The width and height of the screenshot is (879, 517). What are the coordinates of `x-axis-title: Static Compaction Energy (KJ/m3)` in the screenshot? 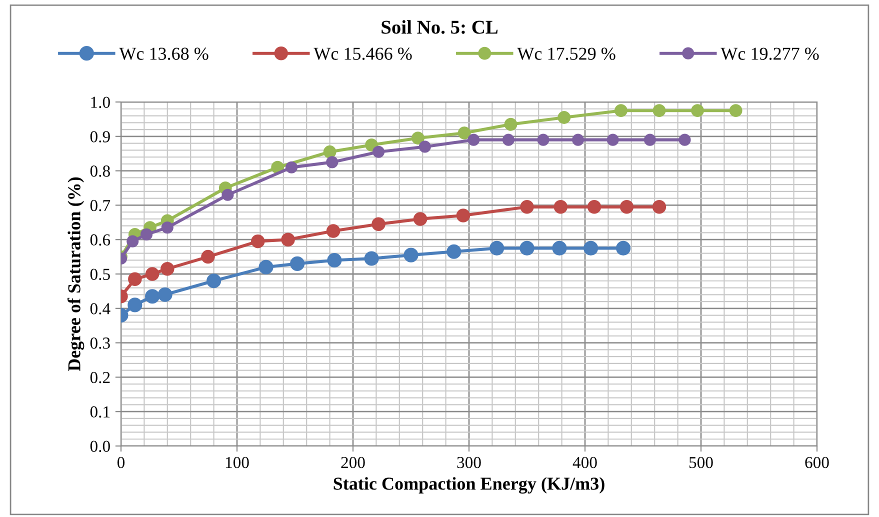 It's located at (469, 485).